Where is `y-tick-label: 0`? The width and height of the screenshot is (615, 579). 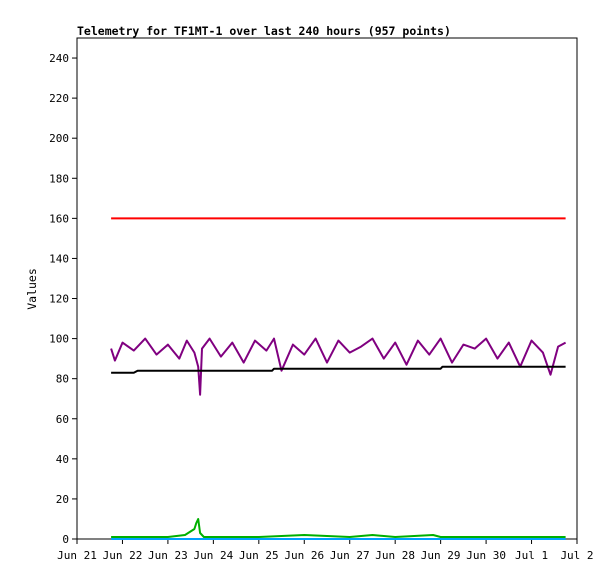 y-tick-label: 0 is located at coordinates (65, 539).